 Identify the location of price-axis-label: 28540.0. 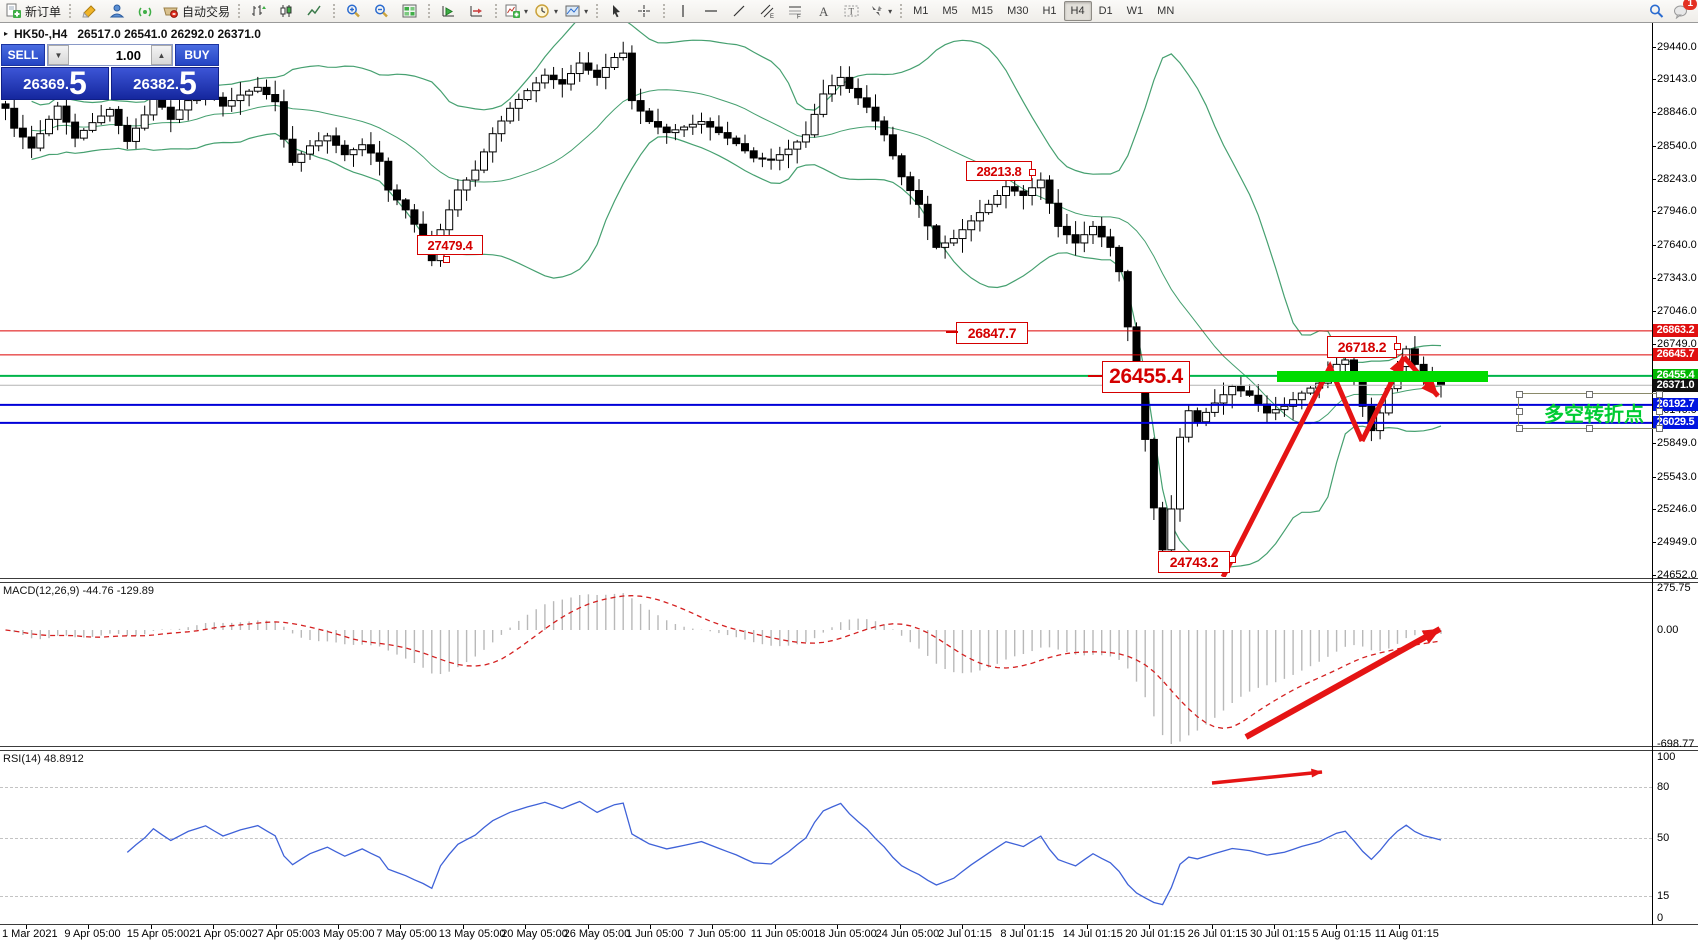
(1677, 145).